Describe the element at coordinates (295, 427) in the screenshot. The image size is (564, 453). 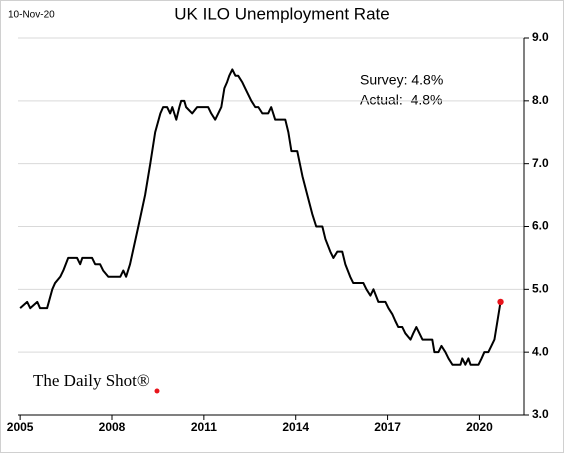
I see `x-tick-label: 2014` at that location.